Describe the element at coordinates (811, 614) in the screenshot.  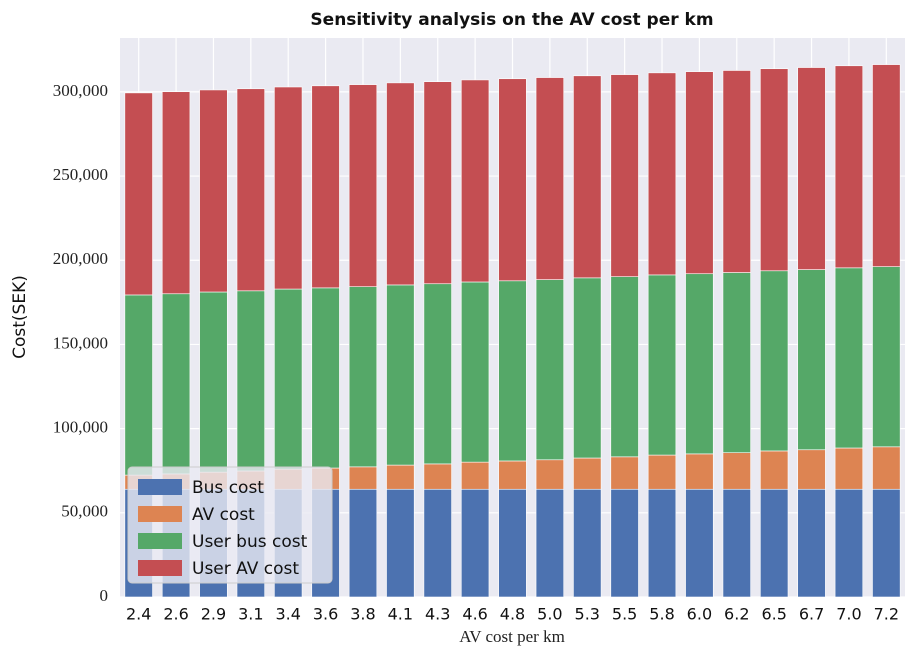
I see `x-tick-label: 6.7` at that location.